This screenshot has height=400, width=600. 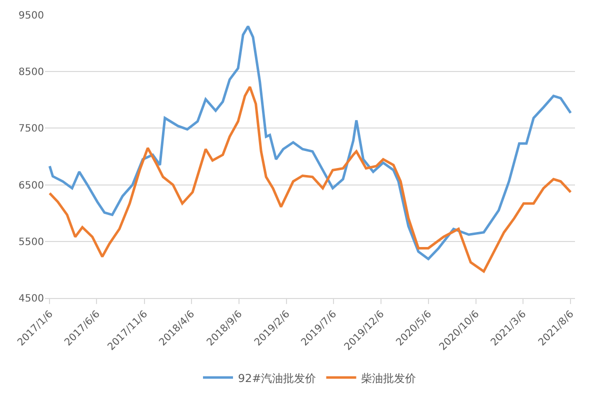 What do you see at coordinates (31, 16) in the screenshot?
I see `y-tick-label: 9500` at bounding box center [31, 16].